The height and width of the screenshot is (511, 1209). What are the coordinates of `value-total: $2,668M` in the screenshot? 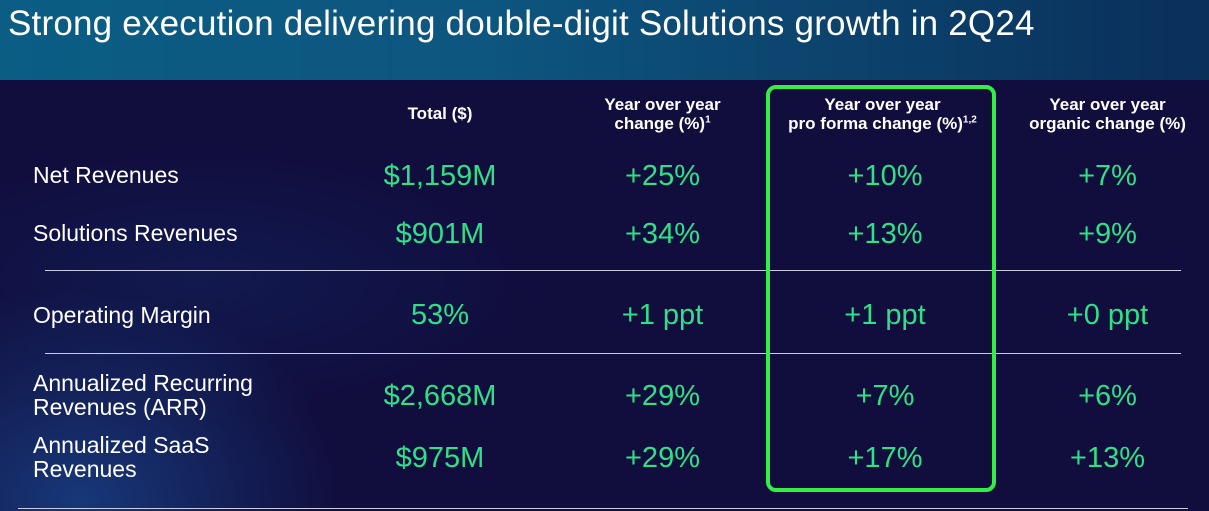 It's located at (440, 396).